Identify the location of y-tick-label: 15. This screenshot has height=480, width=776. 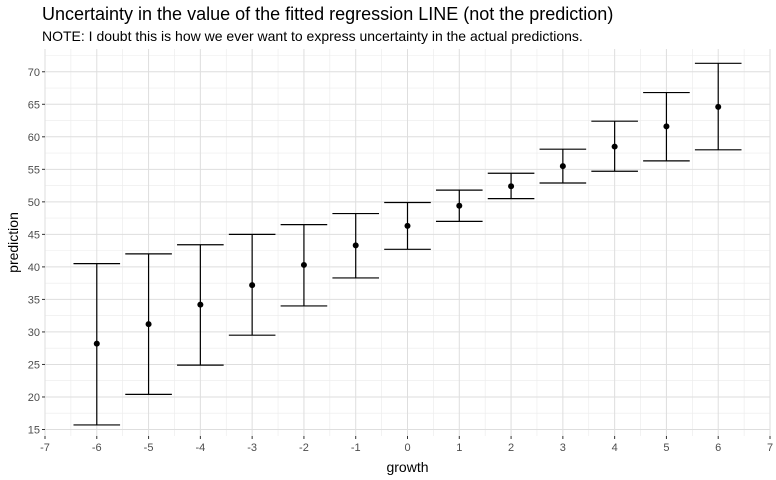
(34, 430).